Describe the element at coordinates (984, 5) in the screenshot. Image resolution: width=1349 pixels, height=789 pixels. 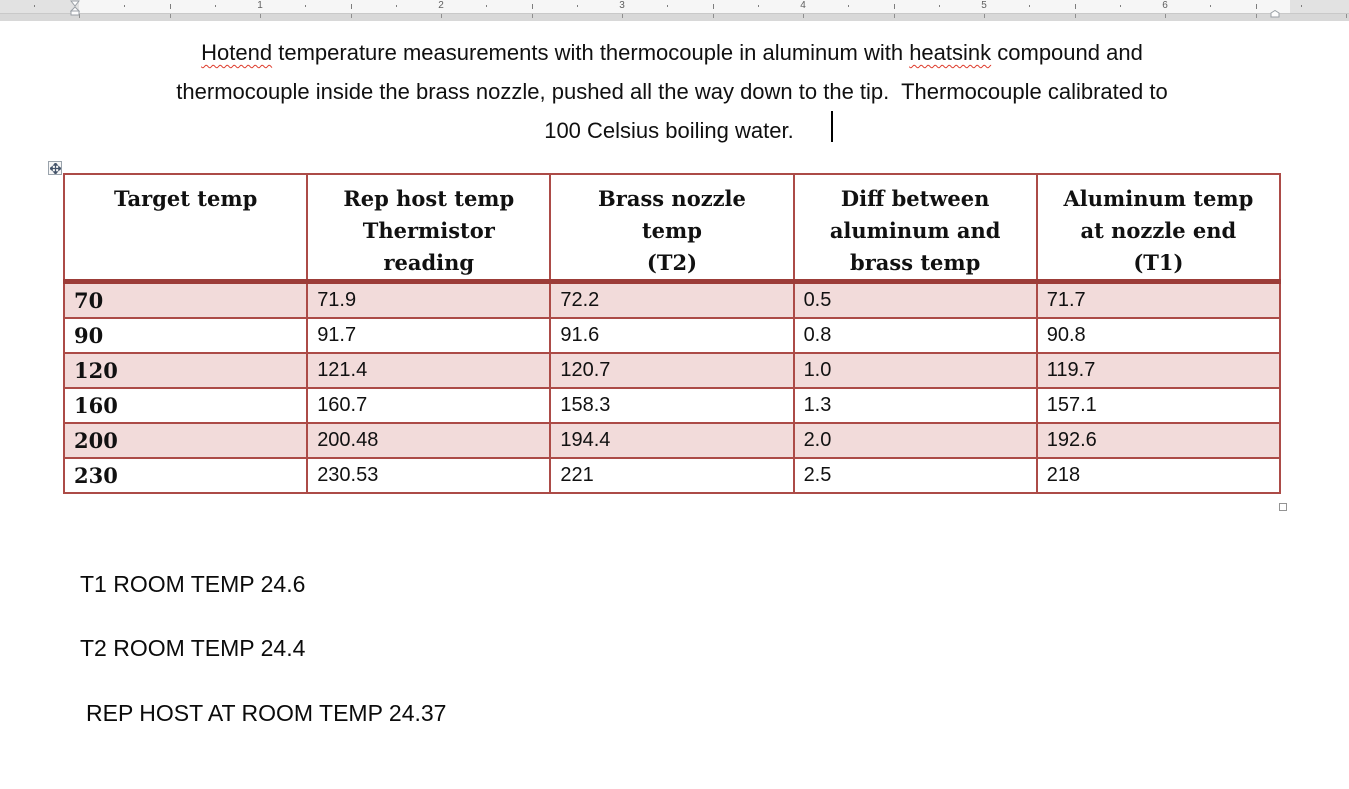
I see `ruler-number: 5` at that location.